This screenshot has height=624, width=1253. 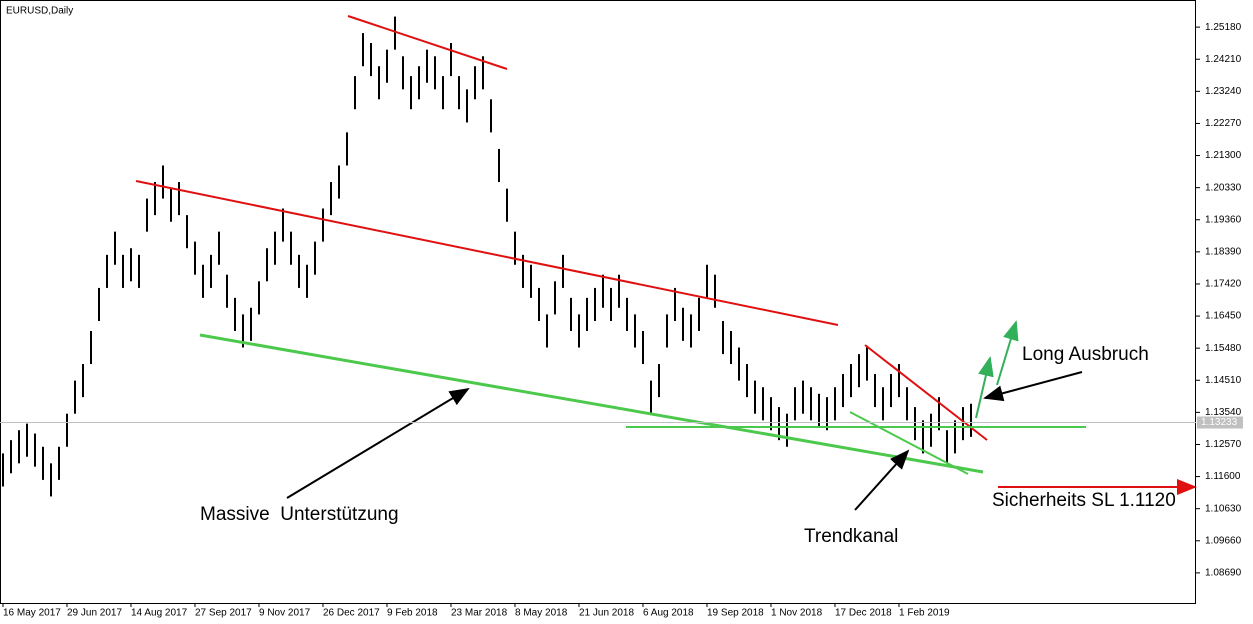 What do you see at coordinates (1223, 187) in the screenshot?
I see `y-tick-label: 1.20330` at bounding box center [1223, 187].